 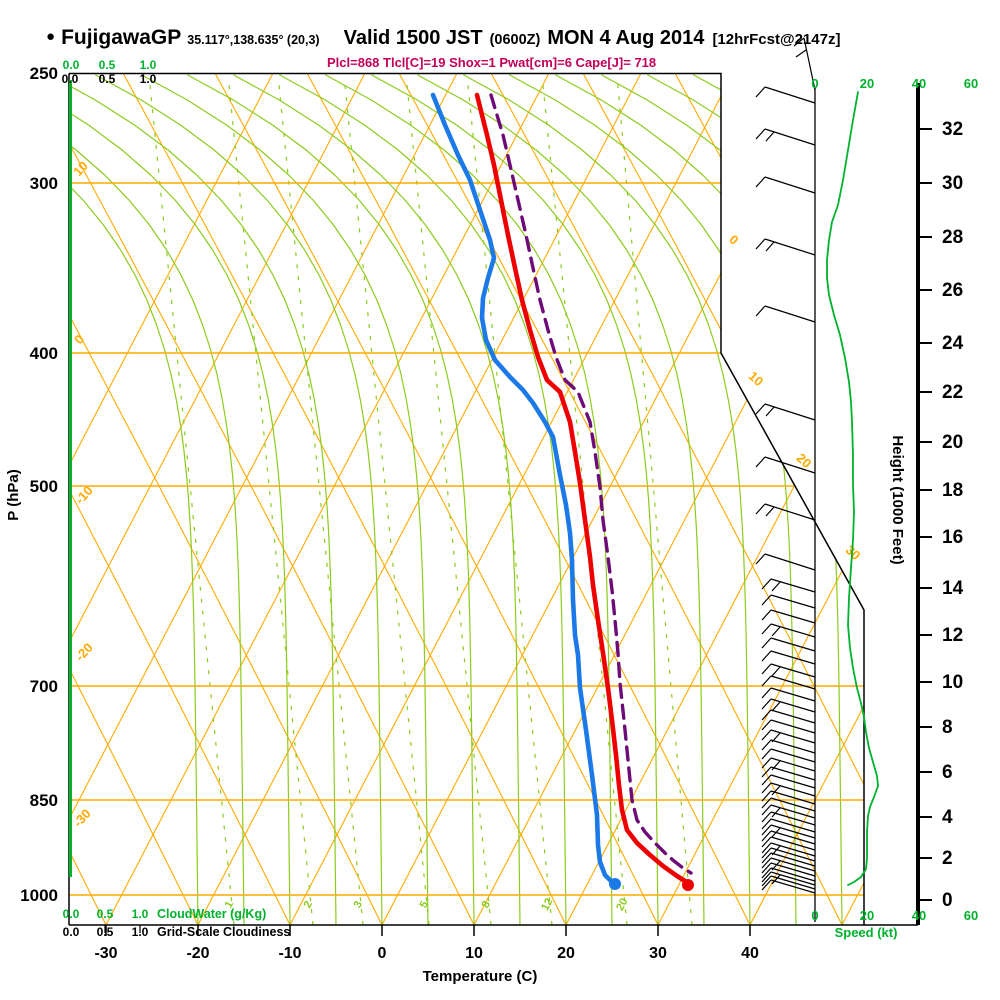 I want to click on svg-text: 4, so click(x=947, y=817).